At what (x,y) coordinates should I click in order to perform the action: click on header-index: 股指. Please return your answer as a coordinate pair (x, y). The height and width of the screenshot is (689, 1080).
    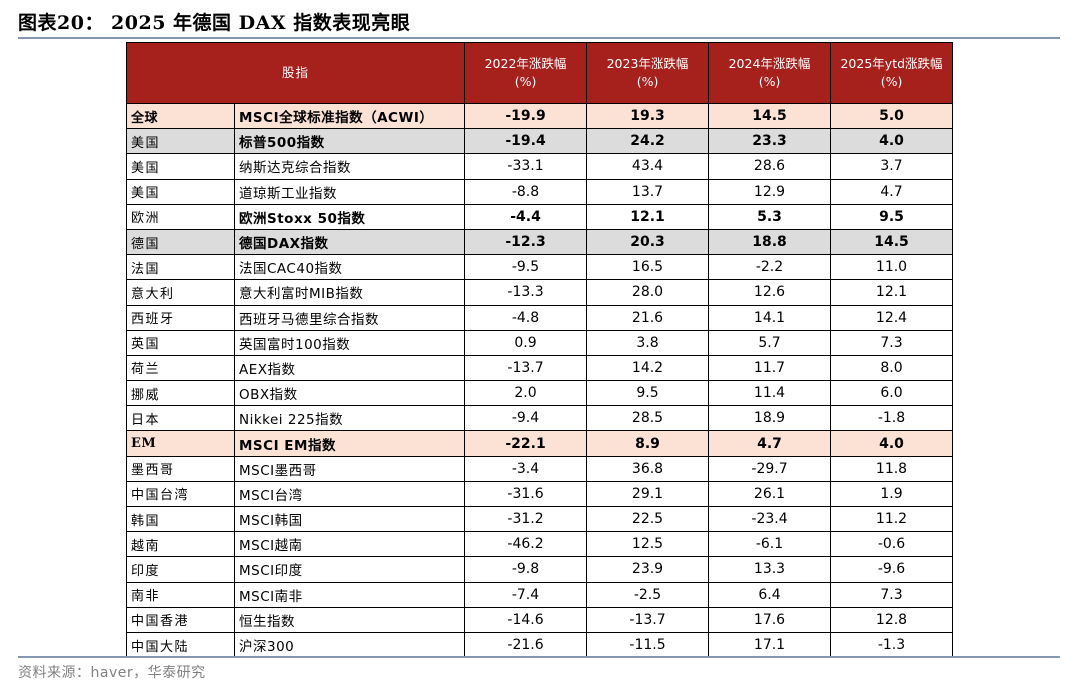
    Looking at the image, I should click on (295, 73).